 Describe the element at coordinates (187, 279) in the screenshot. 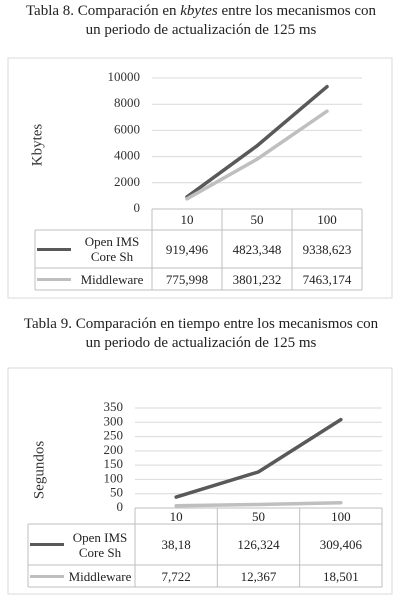

I see `table-value: 775,998` at that location.